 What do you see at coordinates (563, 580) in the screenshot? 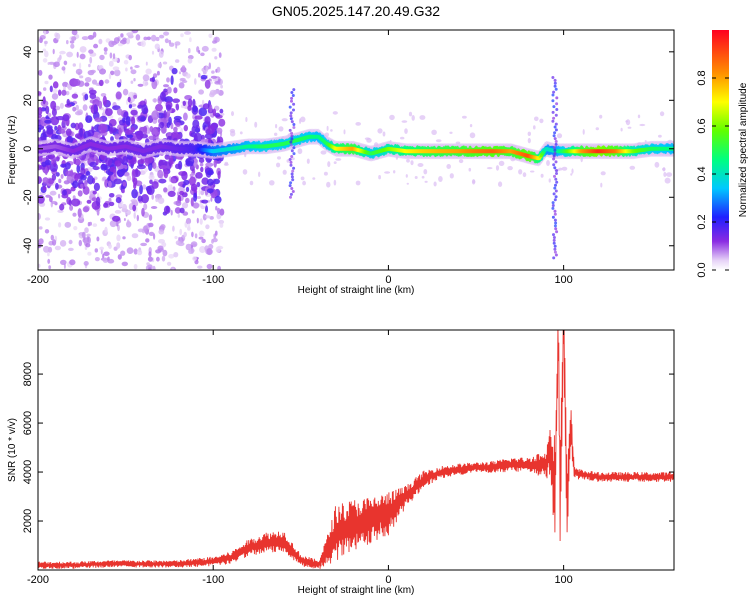
I see `x-tick-label: 100` at bounding box center [563, 580].